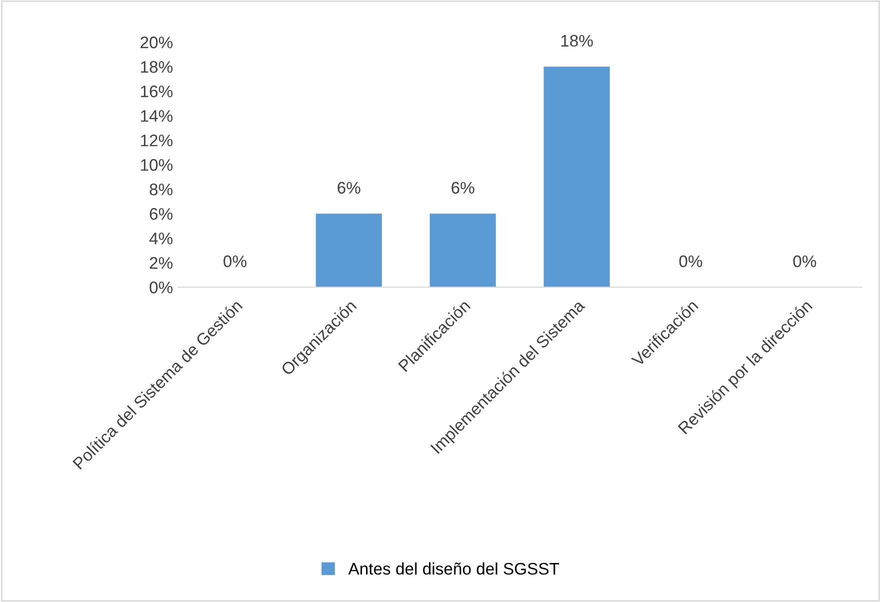  I want to click on data-label: 18%, so click(577, 40).